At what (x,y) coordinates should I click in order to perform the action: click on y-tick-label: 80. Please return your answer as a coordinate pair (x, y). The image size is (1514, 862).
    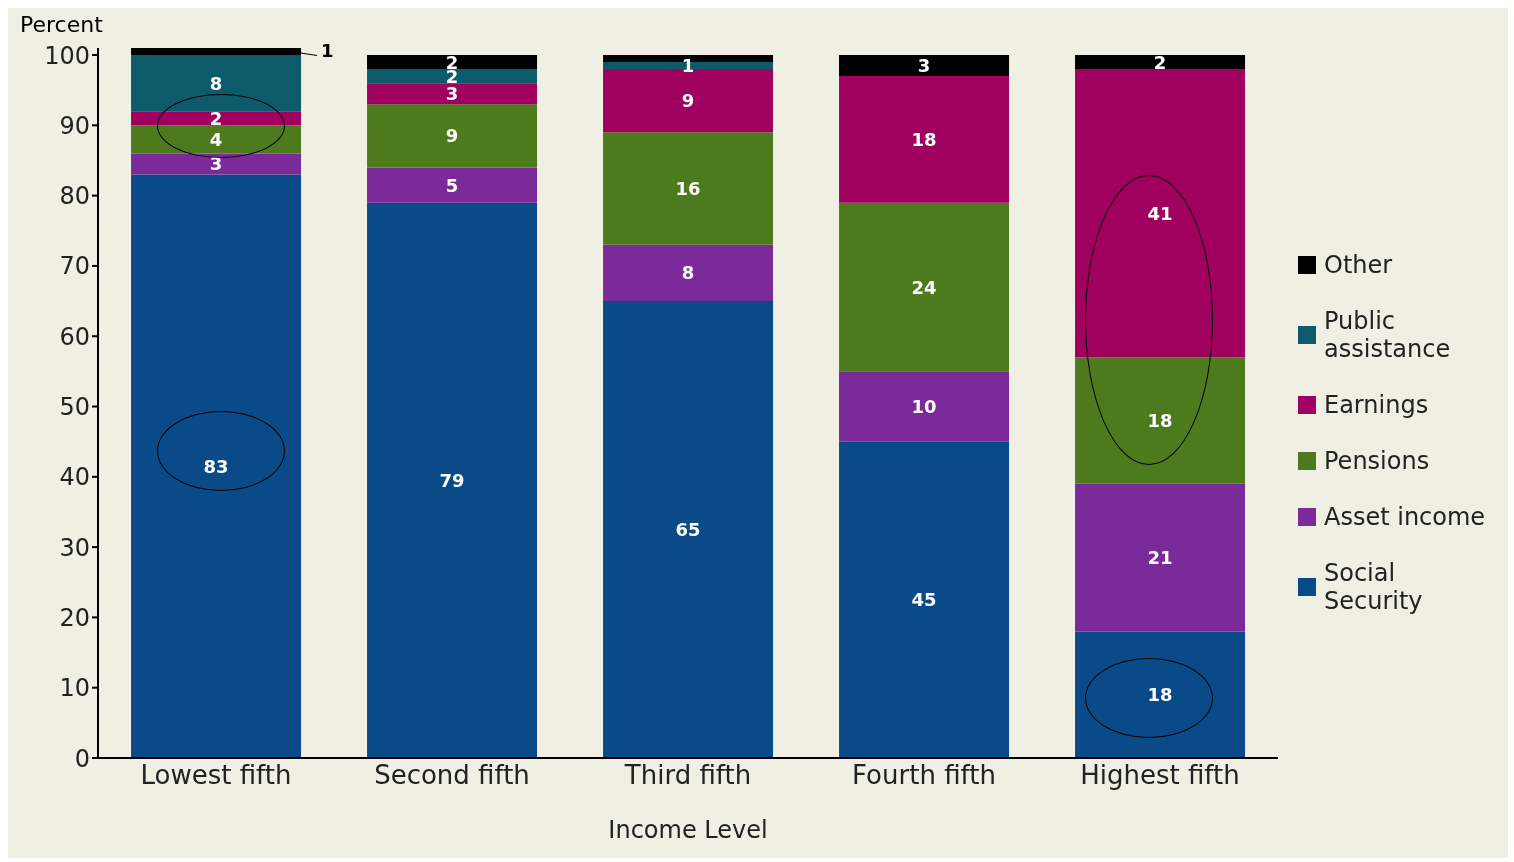
    Looking at the image, I should click on (74, 196).